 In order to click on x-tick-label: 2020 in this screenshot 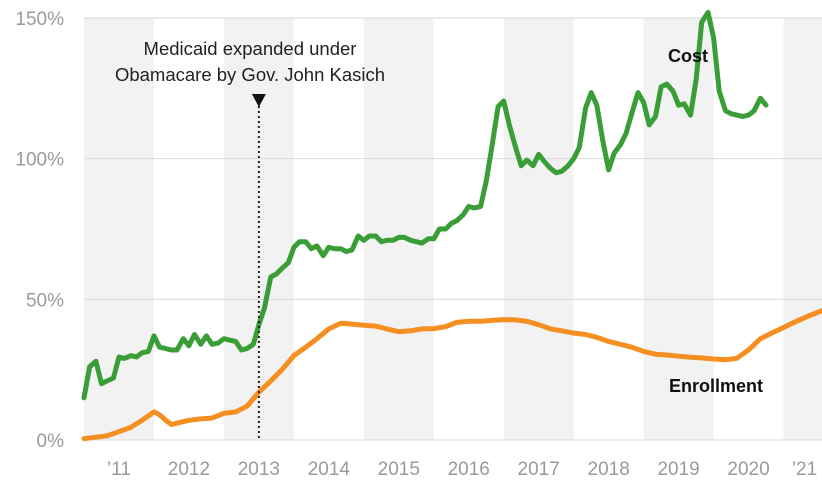, I will do `click(748, 469)`.